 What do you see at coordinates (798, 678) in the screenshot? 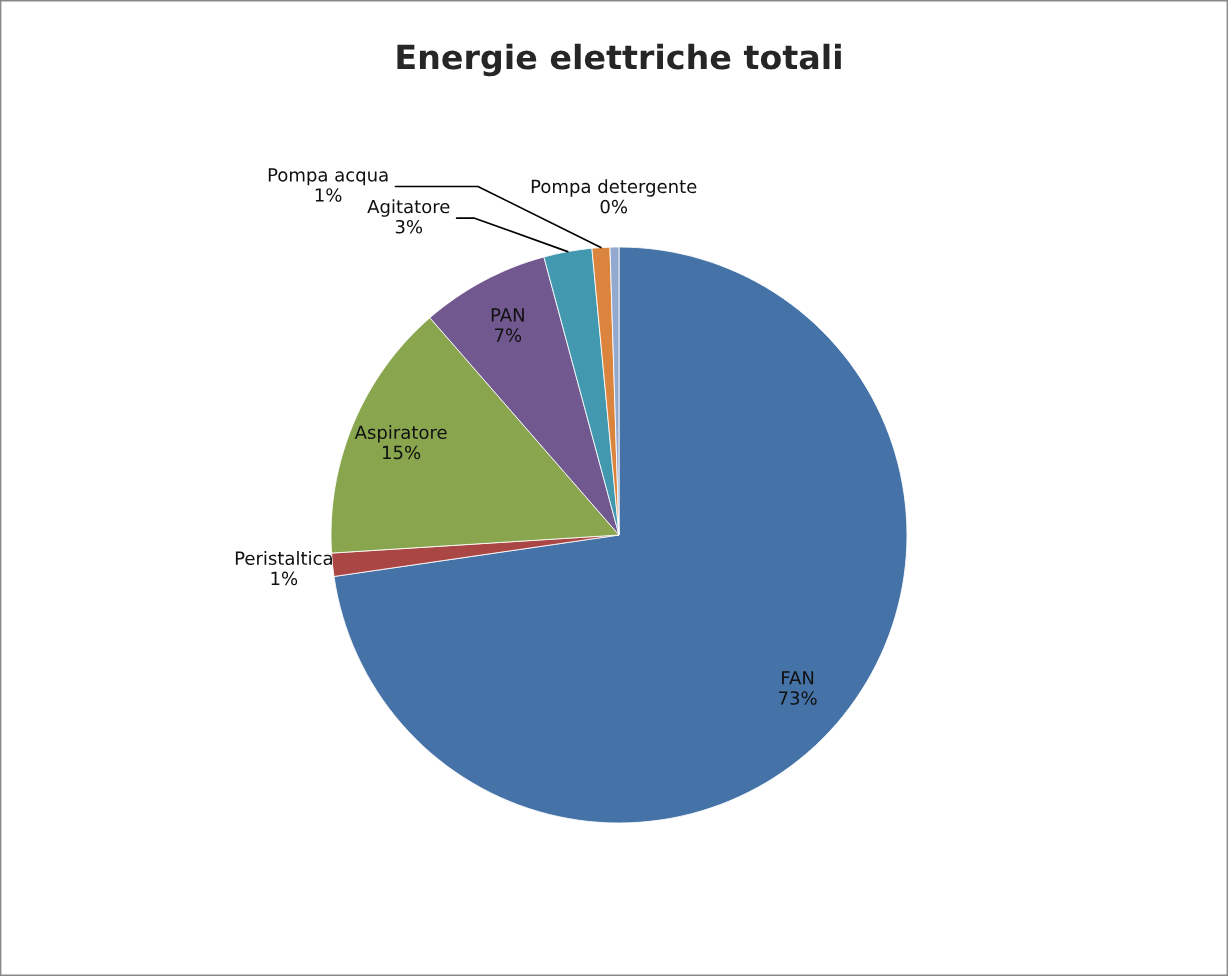
I see `slice-label: FAN` at bounding box center [798, 678].